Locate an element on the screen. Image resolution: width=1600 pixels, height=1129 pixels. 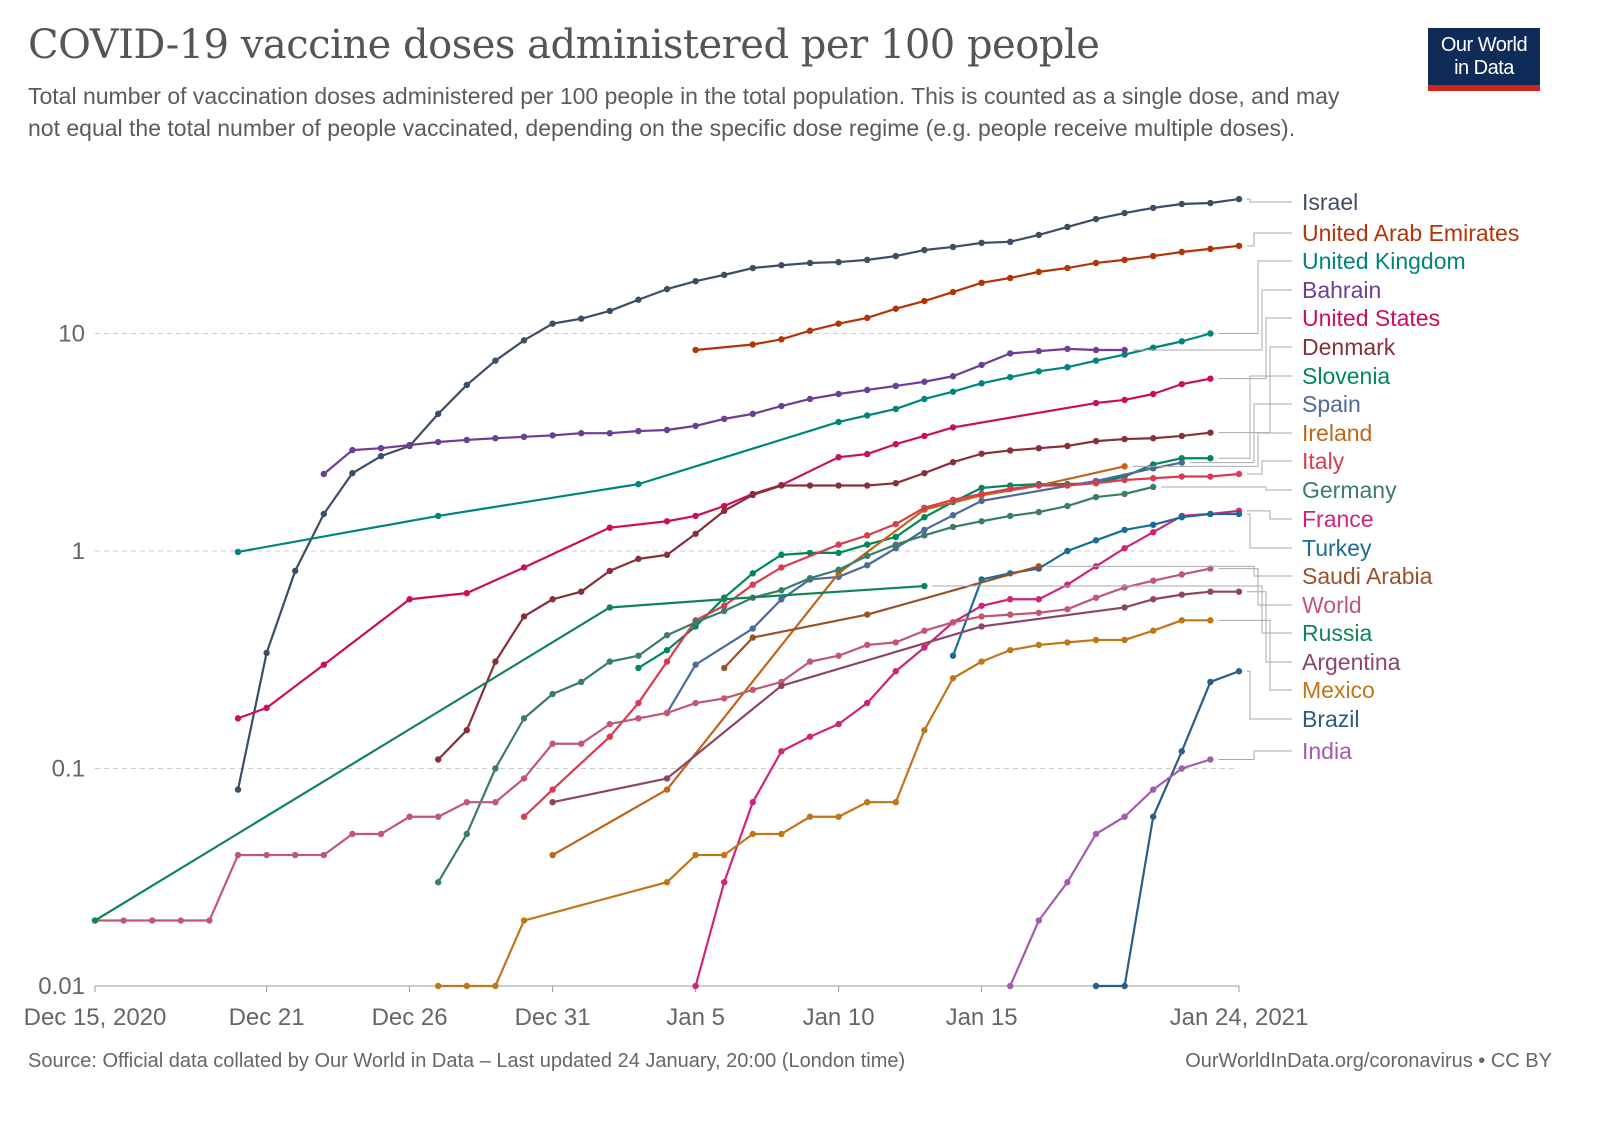
series-india is located at coordinates (1110, 873).